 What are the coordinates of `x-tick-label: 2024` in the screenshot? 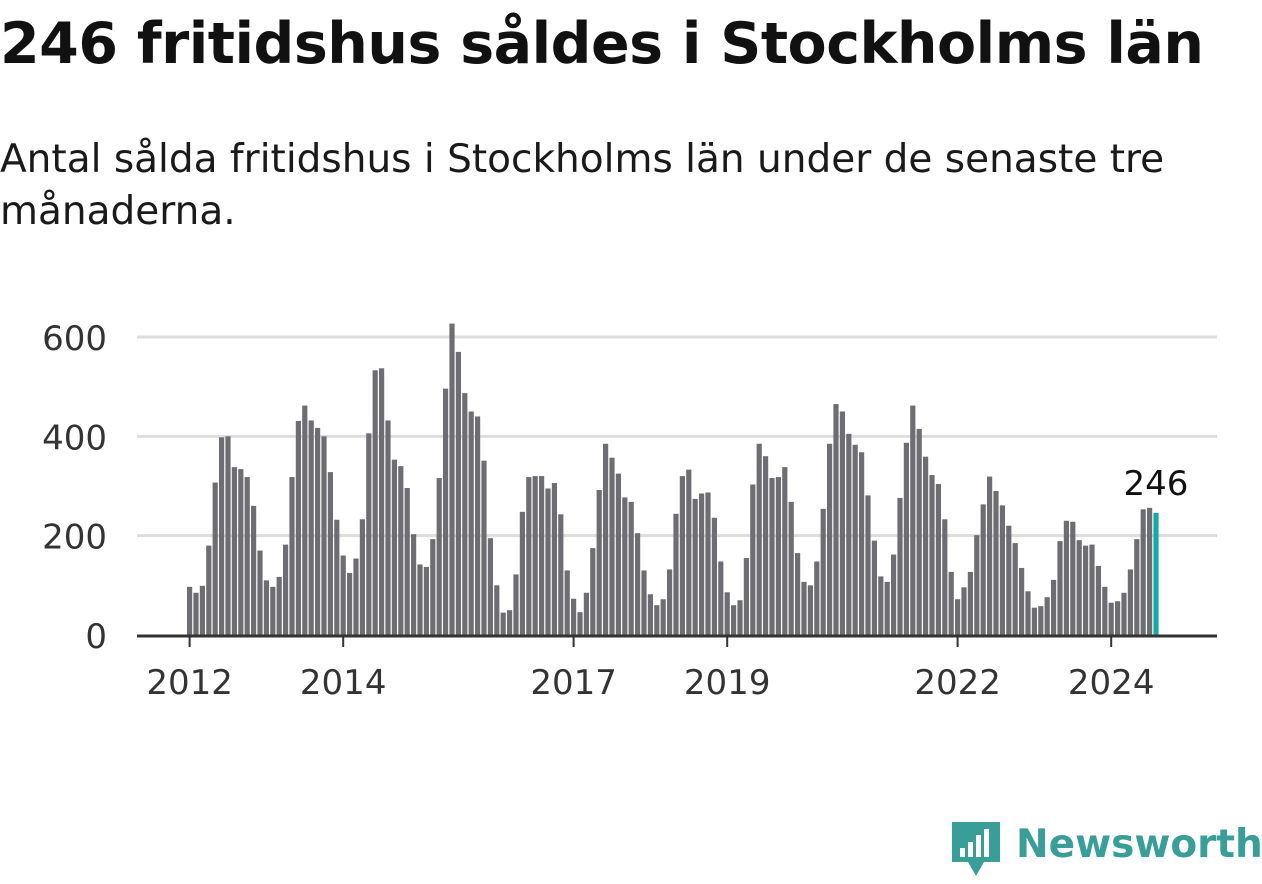 It's located at (1111, 683).